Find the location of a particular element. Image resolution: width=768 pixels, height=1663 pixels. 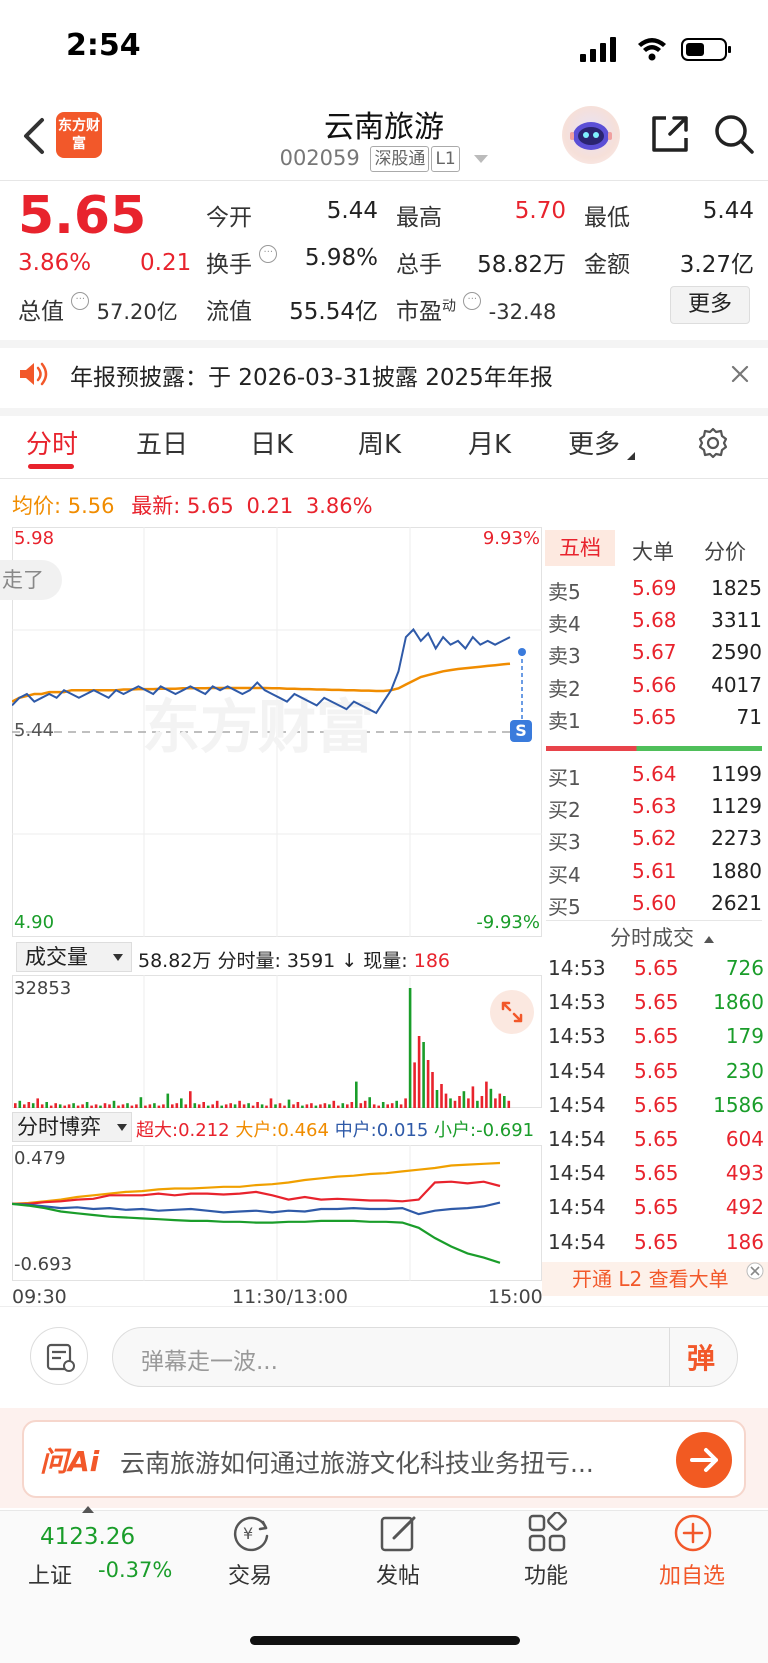

trade-volume: 179 is located at coordinates (744, 1036).